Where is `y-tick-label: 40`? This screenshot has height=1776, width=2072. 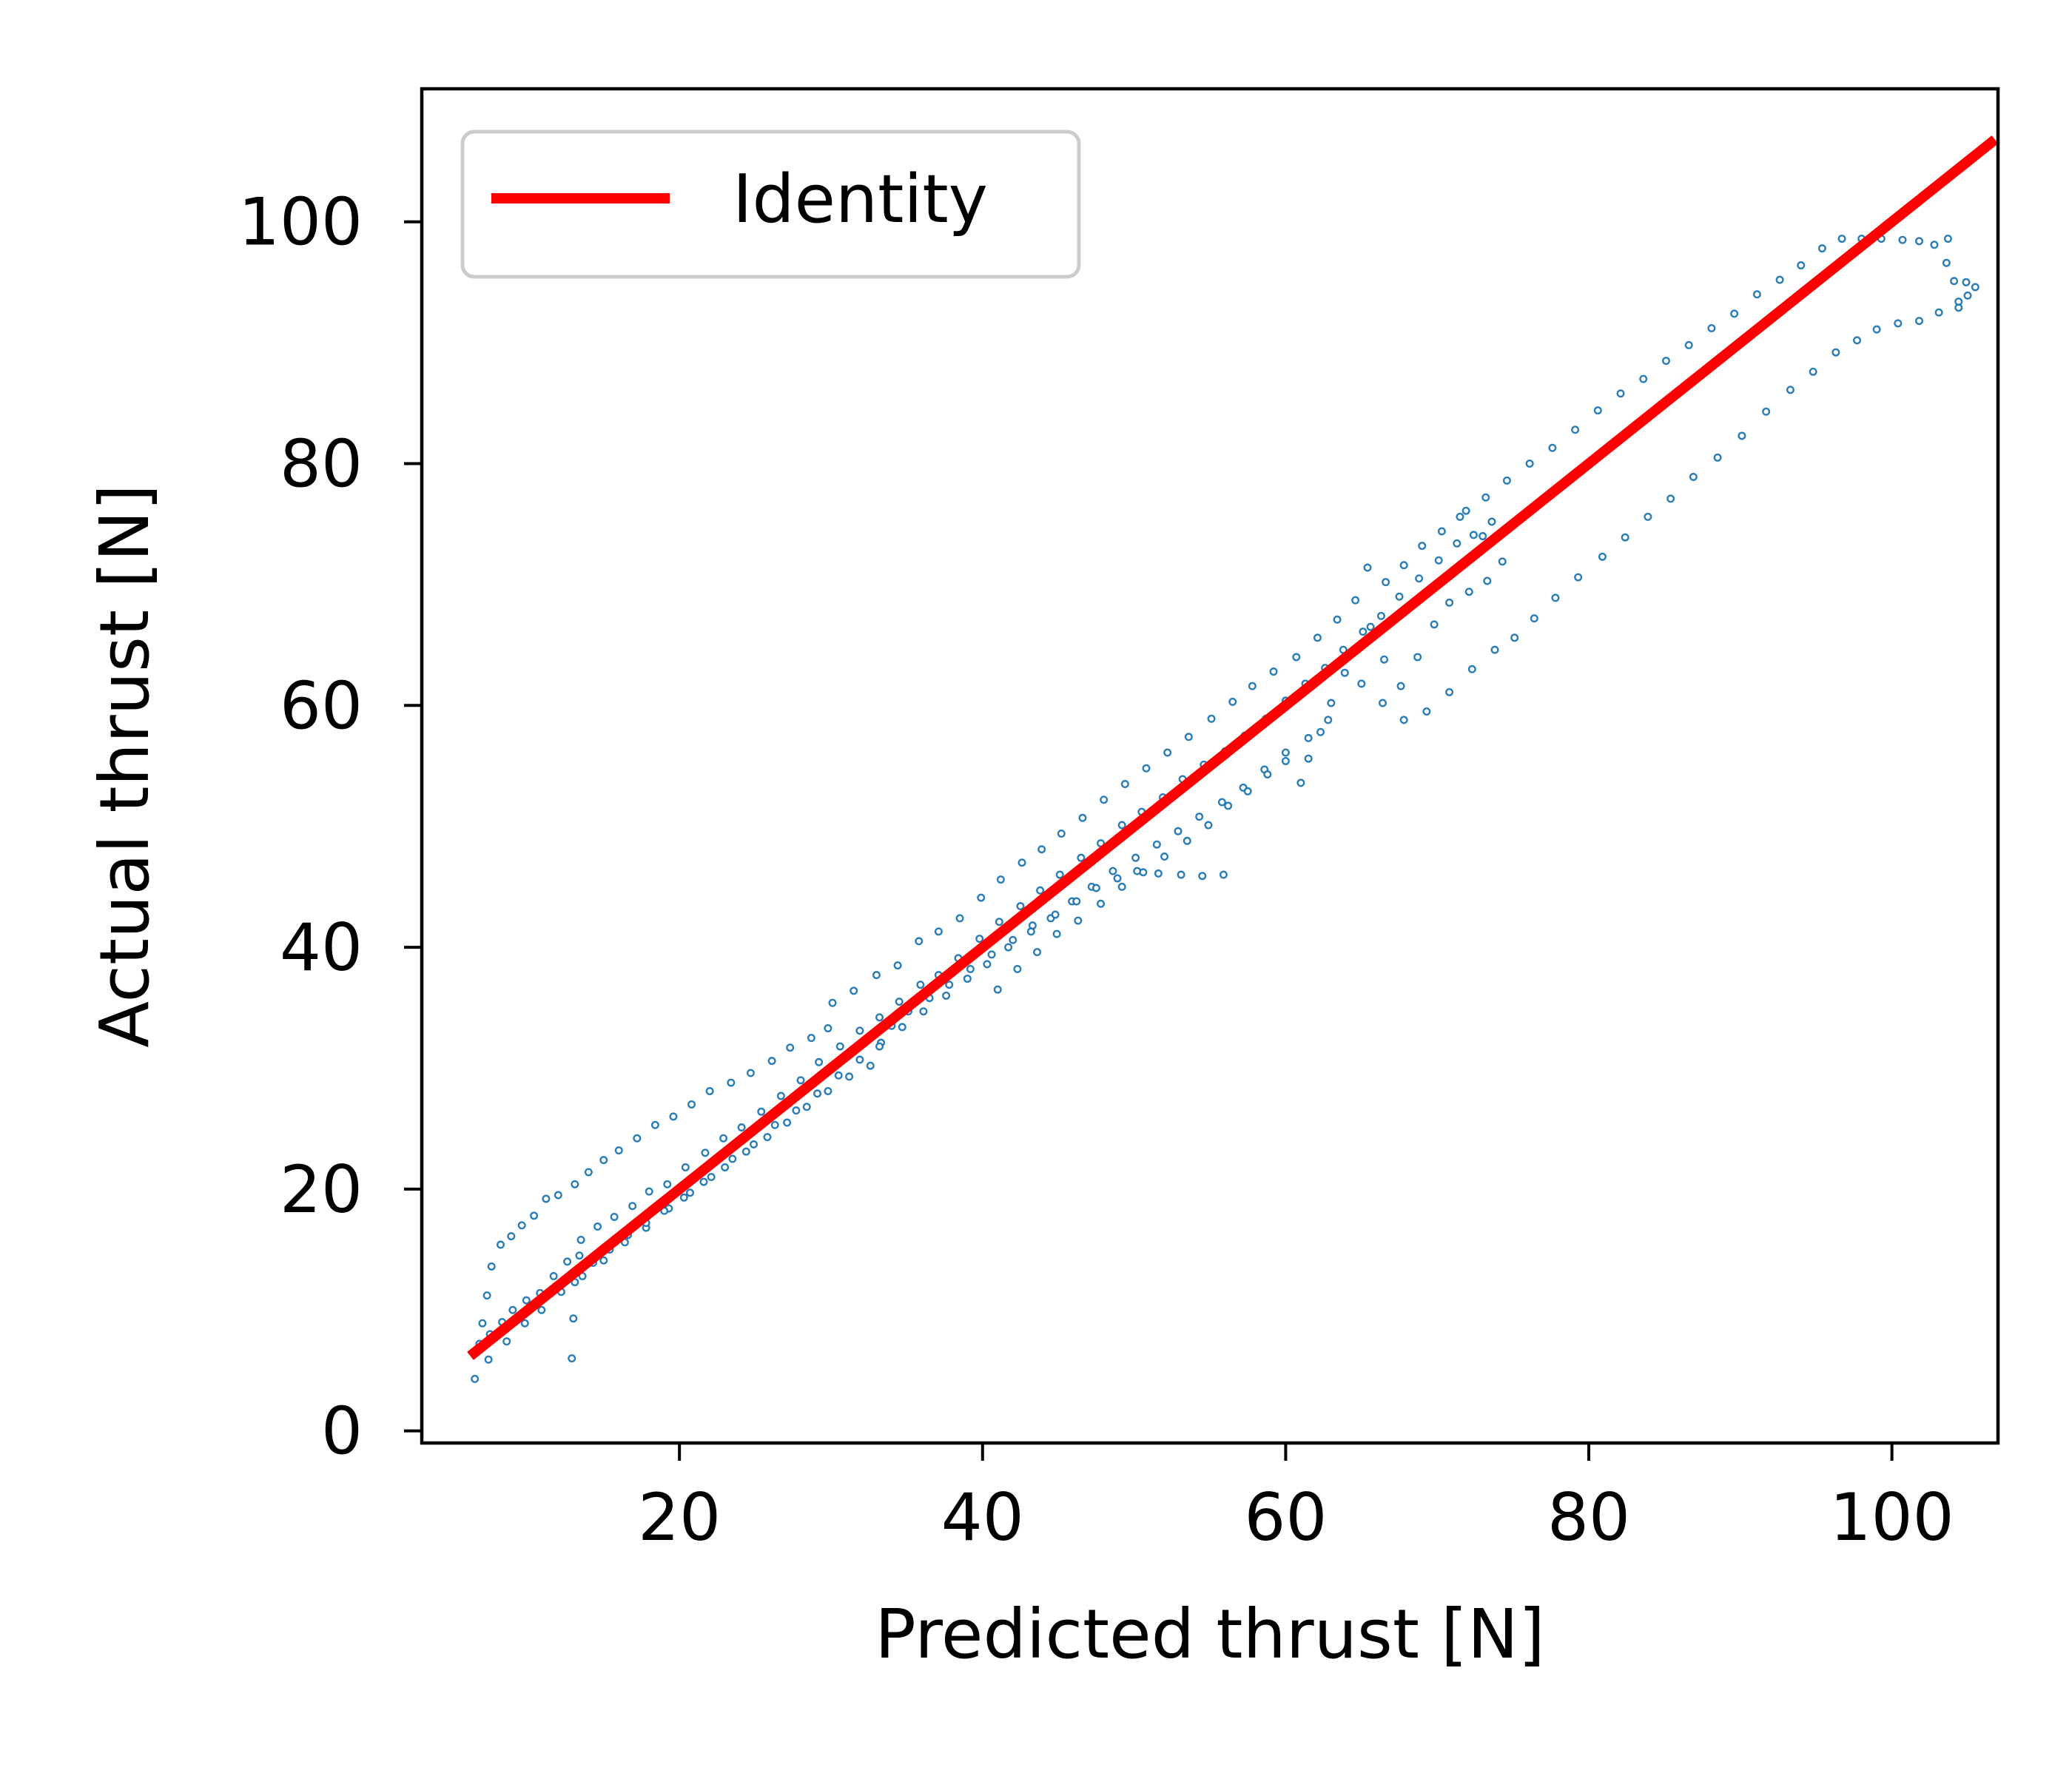
y-tick-label: 40 is located at coordinates (321, 947).